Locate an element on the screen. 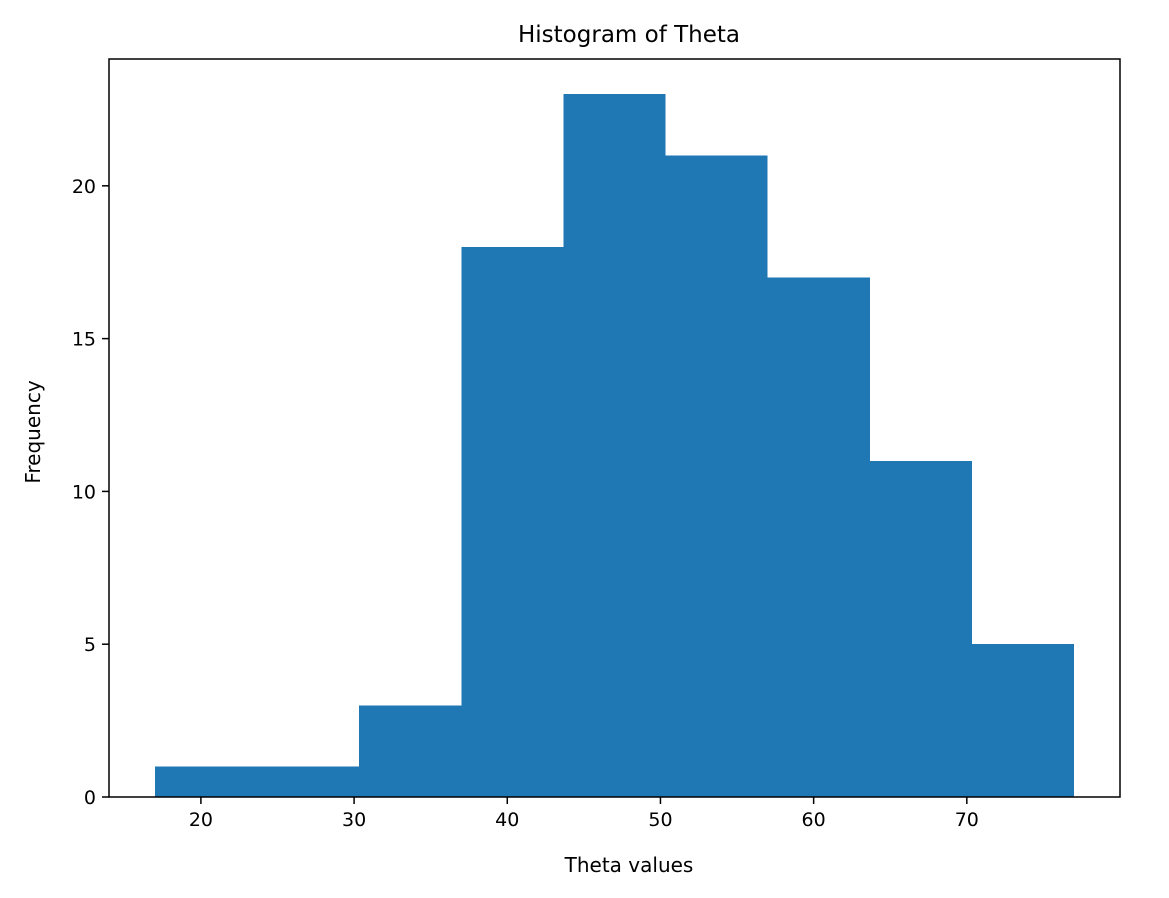 The width and height of the screenshot is (1169, 898). y-tick-label: 0 is located at coordinates (90, 798).